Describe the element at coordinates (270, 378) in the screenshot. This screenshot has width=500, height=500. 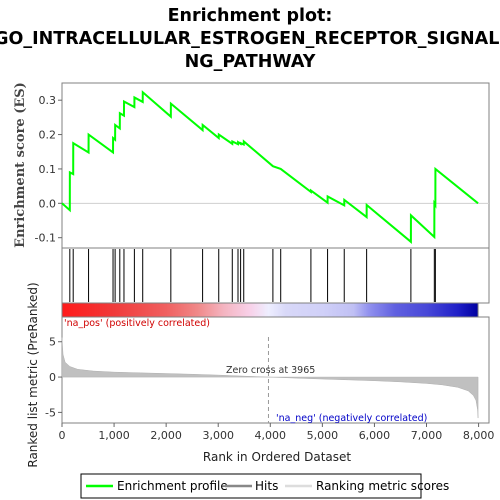
I see `ranking-metric-area` at that location.